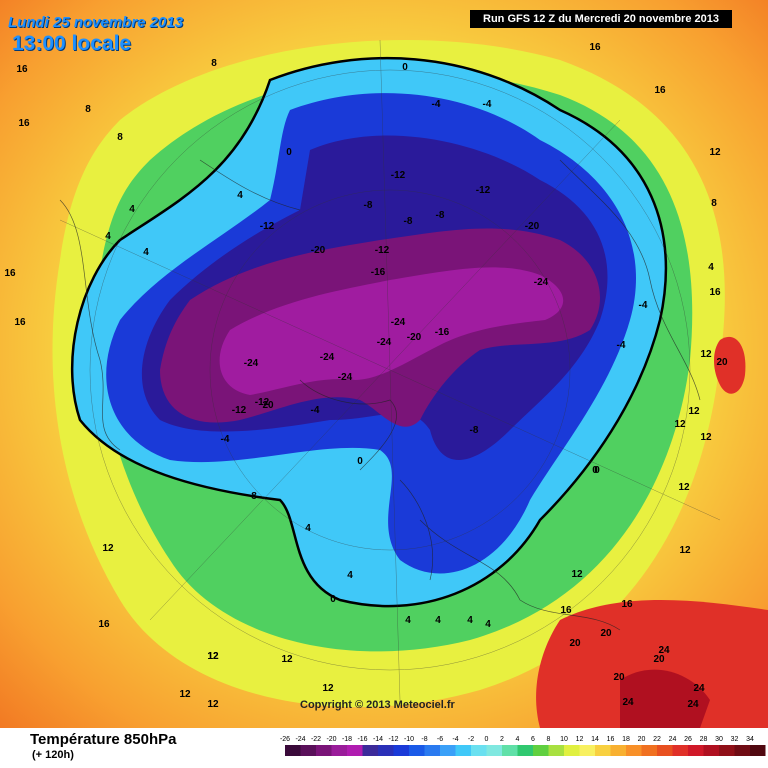 The width and height of the screenshot is (768, 768). Describe the element at coordinates (564, 739) in the screenshot. I see `color-scale-tick-label: 10` at that location.